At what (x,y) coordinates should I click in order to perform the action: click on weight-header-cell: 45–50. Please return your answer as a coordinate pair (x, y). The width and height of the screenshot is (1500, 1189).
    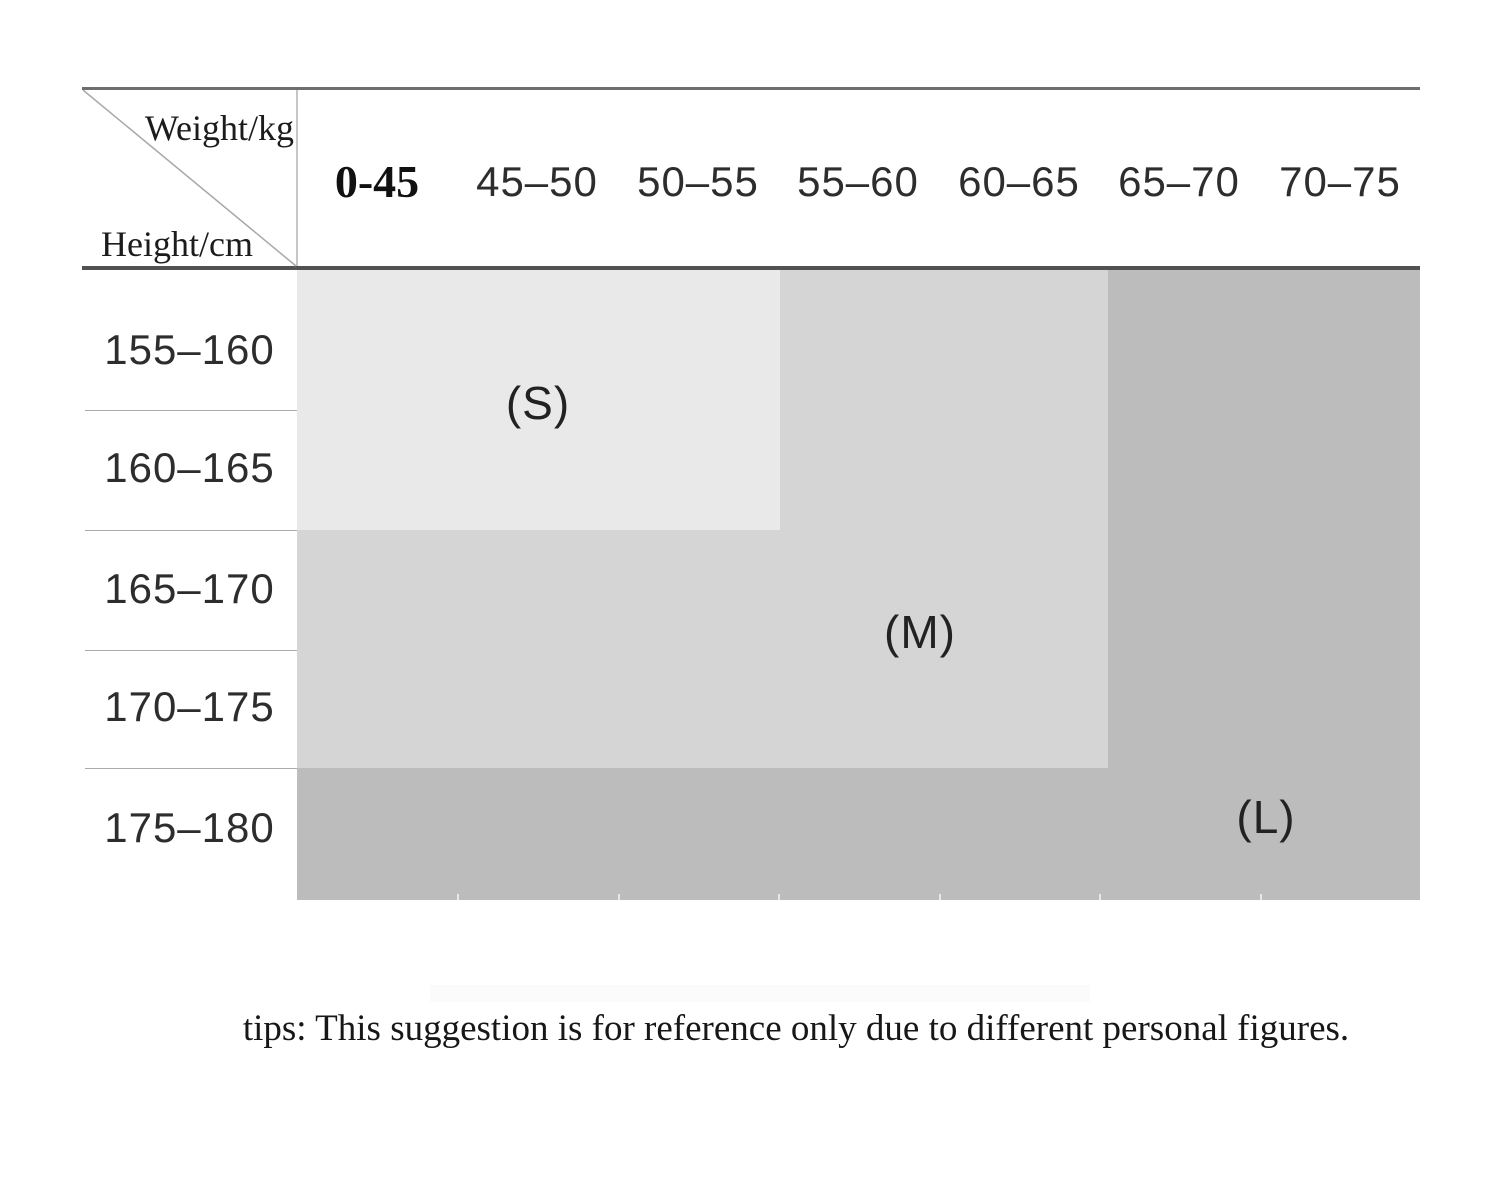
    Looking at the image, I should click on (537, 181).